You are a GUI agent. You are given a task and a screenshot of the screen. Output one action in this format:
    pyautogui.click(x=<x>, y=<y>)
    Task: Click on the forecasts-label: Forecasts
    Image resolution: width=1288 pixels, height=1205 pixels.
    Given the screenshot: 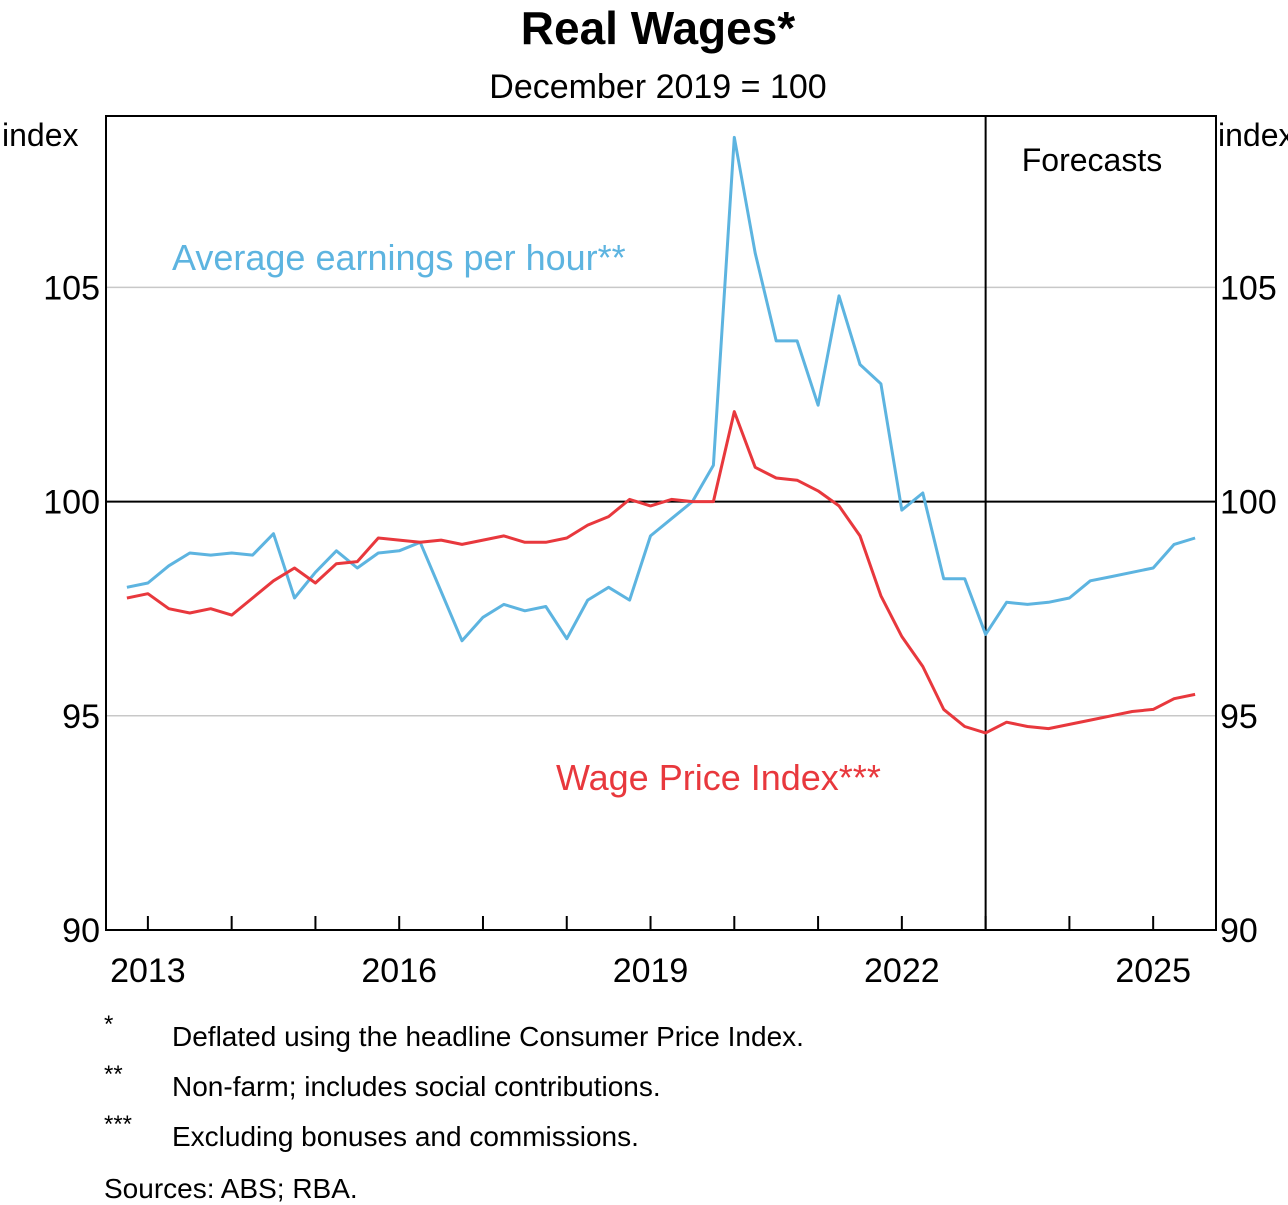 What is the action you would take?
    pyautogui.click(x=1092, y=160)
    